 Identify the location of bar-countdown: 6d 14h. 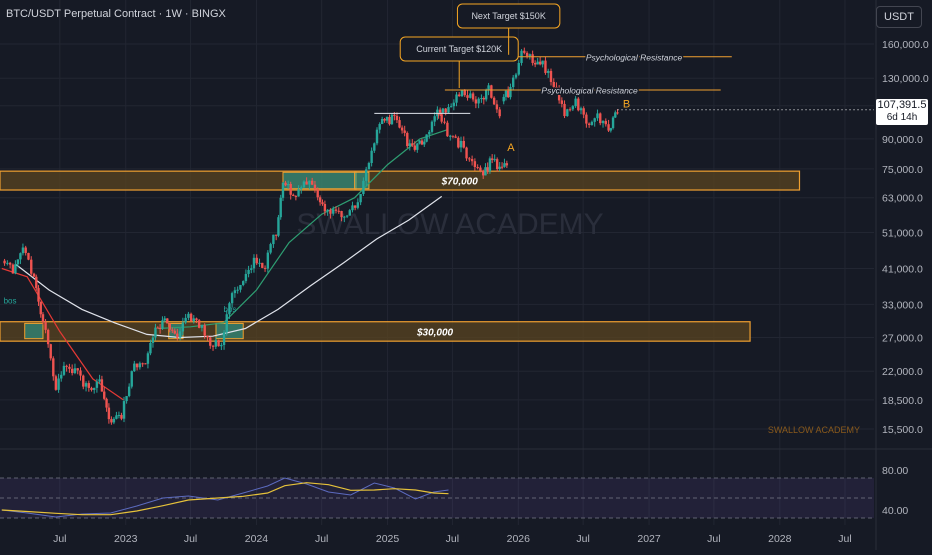
(902, 117).